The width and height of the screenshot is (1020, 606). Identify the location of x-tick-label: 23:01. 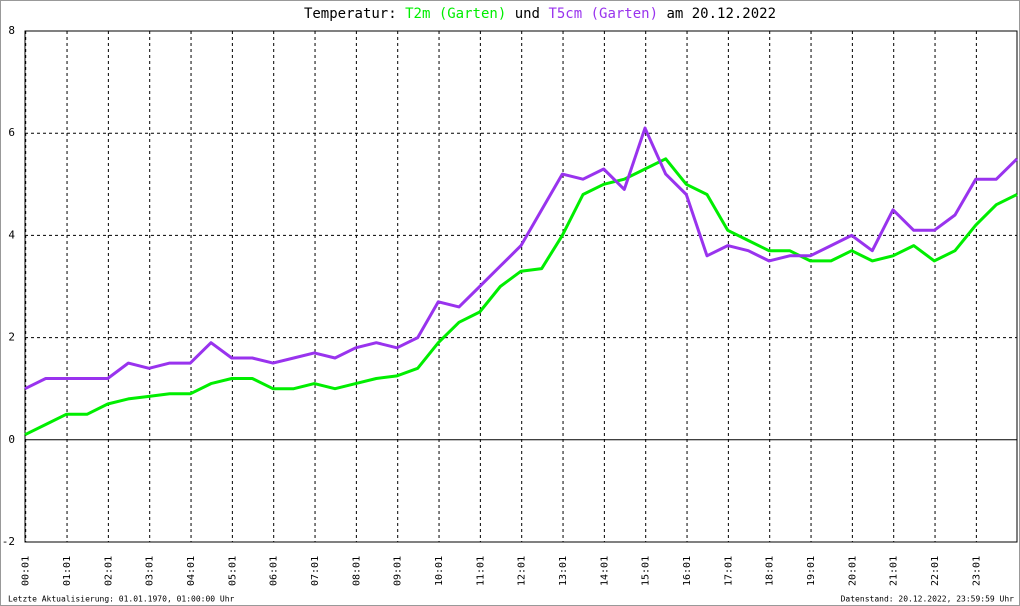
(976, 571).